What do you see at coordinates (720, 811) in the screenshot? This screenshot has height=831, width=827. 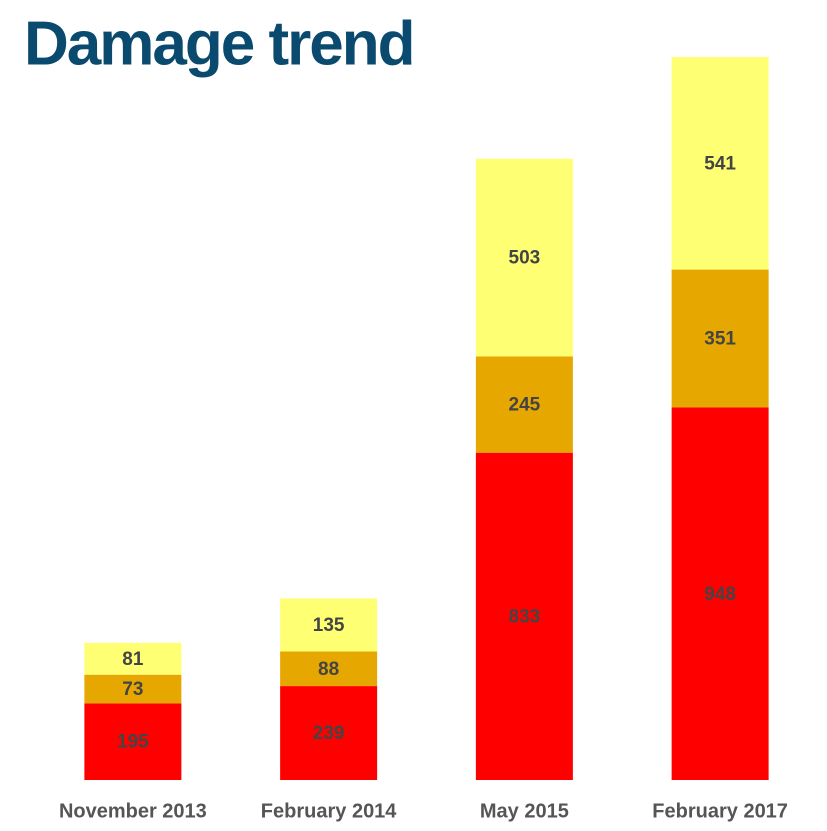 I see `x-tick-label: February 2017` at bounding box center [720, 811].